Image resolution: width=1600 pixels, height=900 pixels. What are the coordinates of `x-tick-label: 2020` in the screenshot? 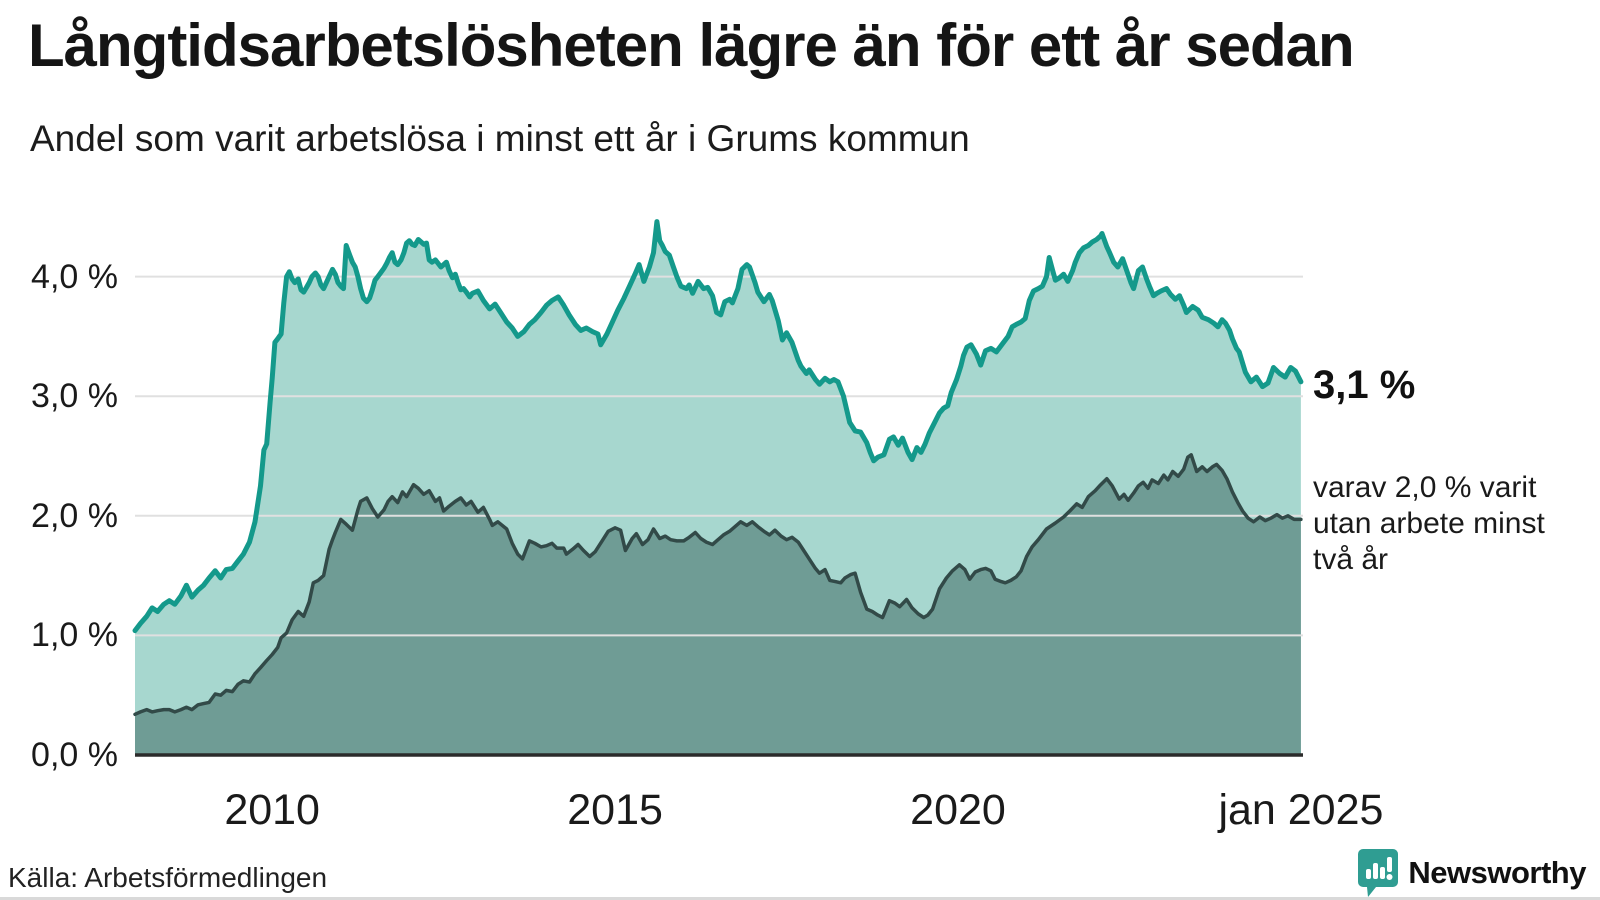 It's located at (958, 810).